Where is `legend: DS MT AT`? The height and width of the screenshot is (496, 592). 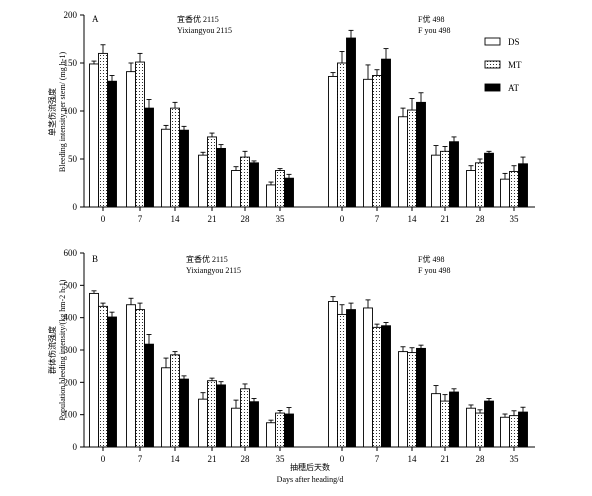 legend: DS MT AT is located at coordinates (503, 65).